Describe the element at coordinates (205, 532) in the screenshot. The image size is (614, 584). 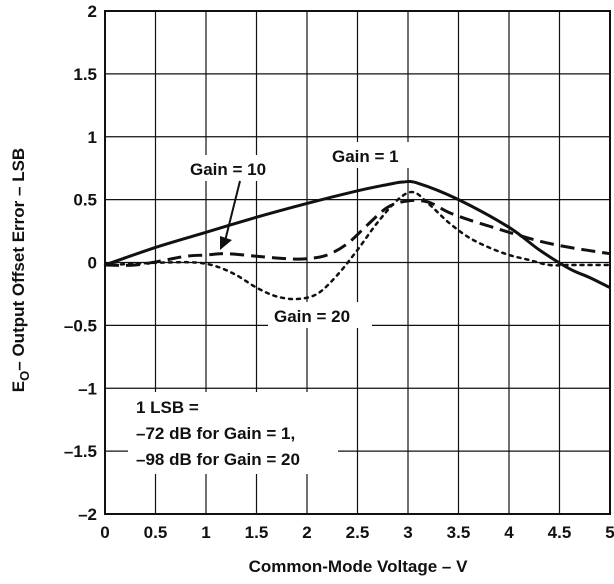
I see `x-tick-label: 1` at that location.